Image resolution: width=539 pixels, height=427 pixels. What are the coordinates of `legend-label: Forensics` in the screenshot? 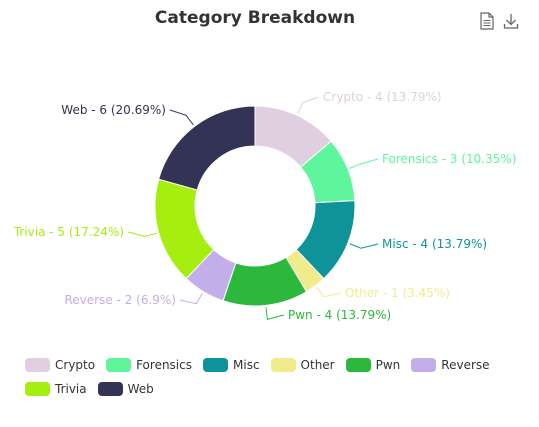 It's located at (164, 365).